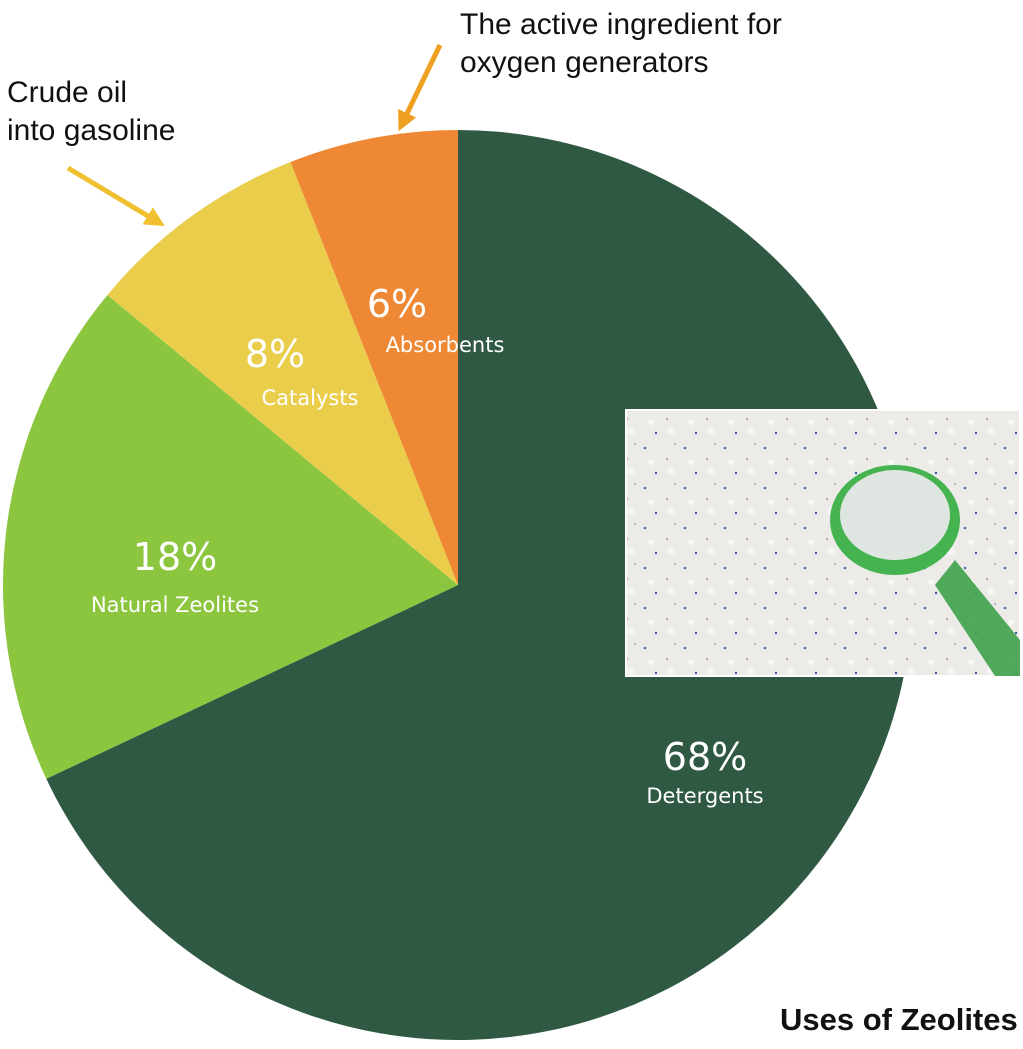  I want to click on photo, so click(823, 543).